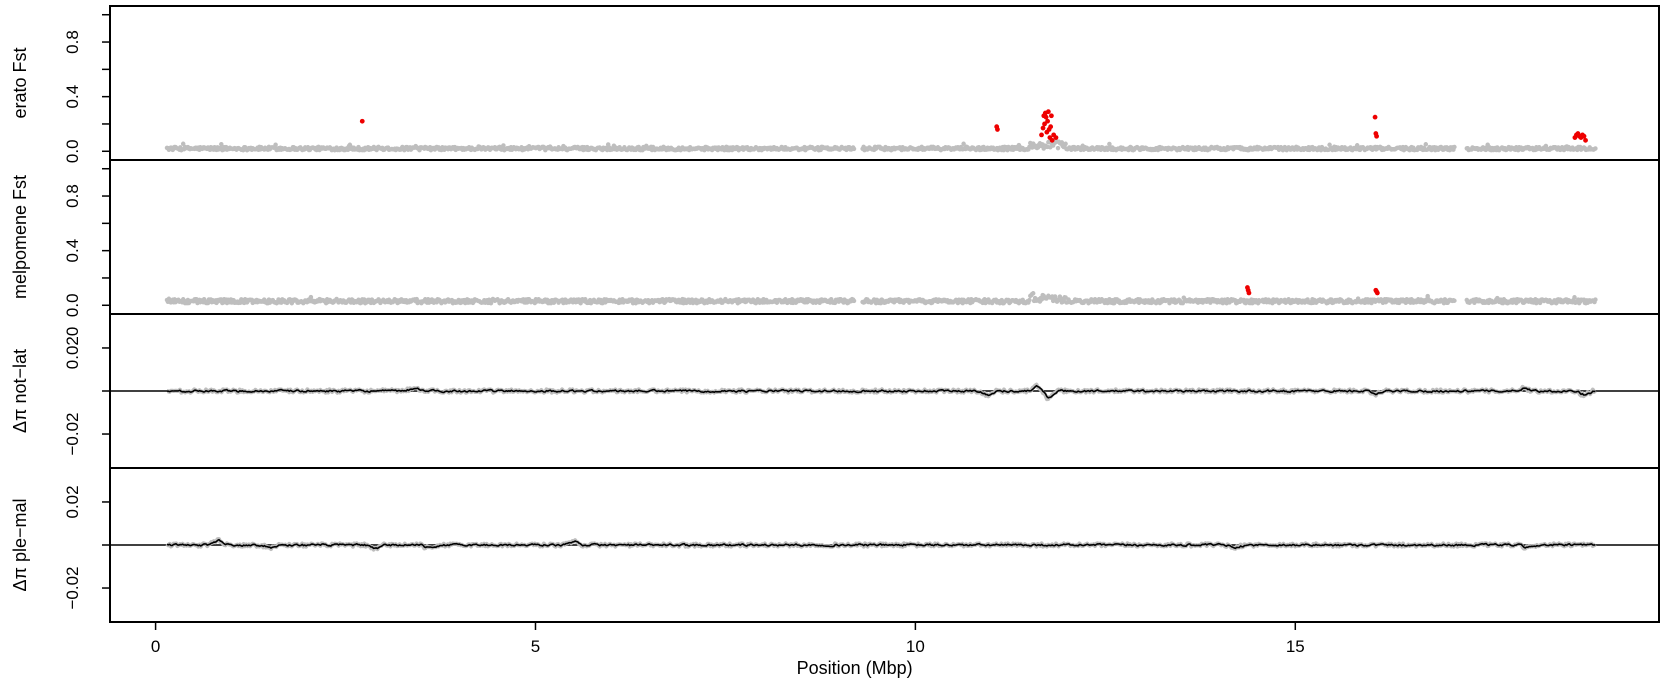 The image size is (1660, 700). What do you see at coordinates (855, 668) in the screenshot?
I see `x-axis-title: Position (Mbp)` at bounding box center [855, 668].